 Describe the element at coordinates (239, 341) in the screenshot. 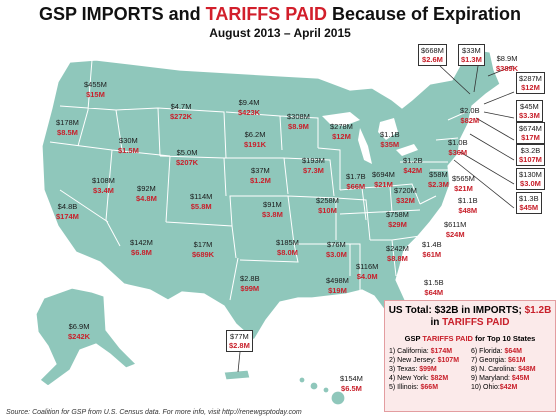

I see `callout-pr: $77M $2.8M` at that location.